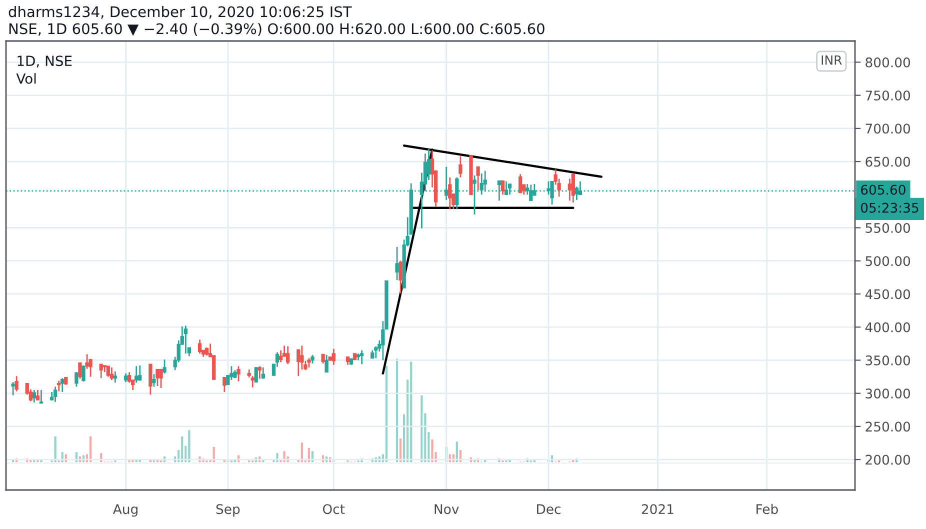  Describe the element at coordinates (888, 360) in the screenshot. I see `y-tick-label: 350.00` at that location.